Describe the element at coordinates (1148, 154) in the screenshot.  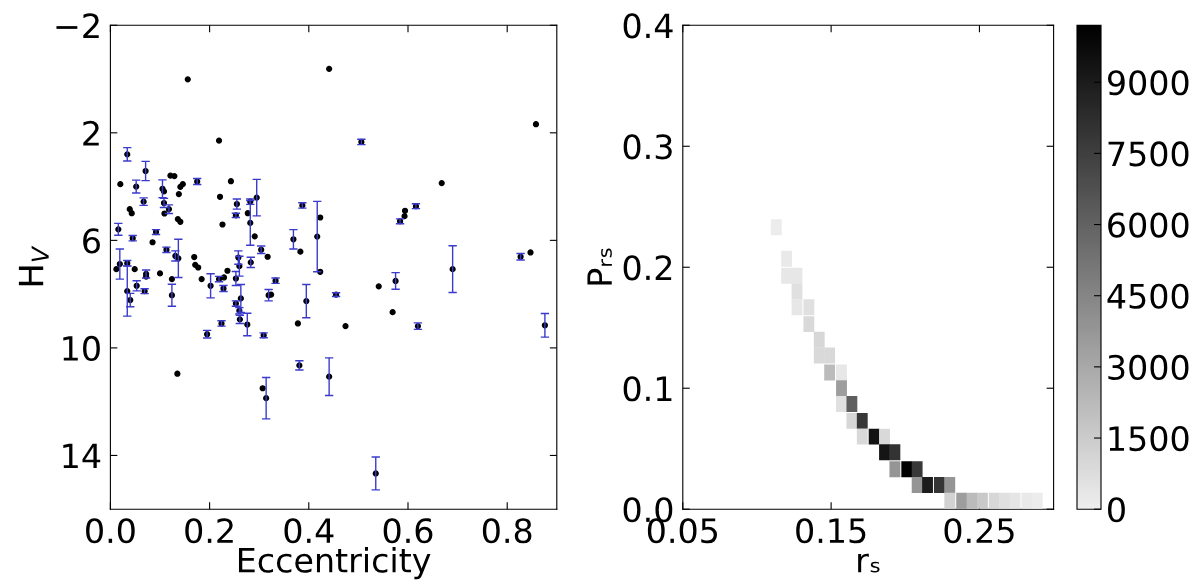
I see `color-bar-label: 7500` at that location.